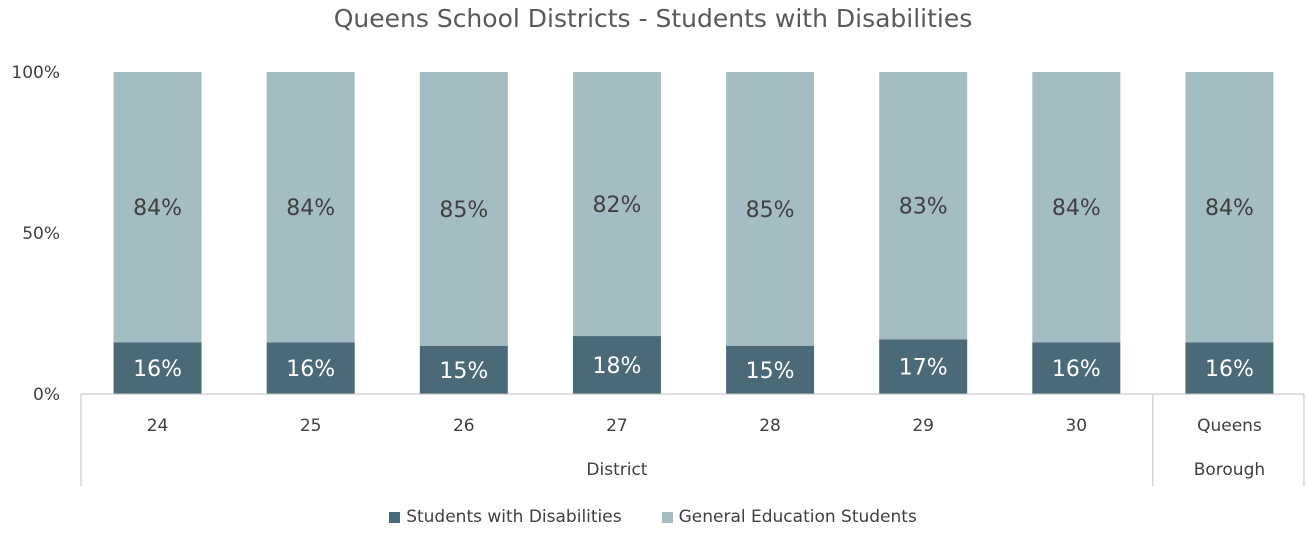 The image size is (1306, 533). What do you see at coordinates (923, 426) in the screenshot?
I see `x-tick-label: 29` at bounding box center [923, 426].